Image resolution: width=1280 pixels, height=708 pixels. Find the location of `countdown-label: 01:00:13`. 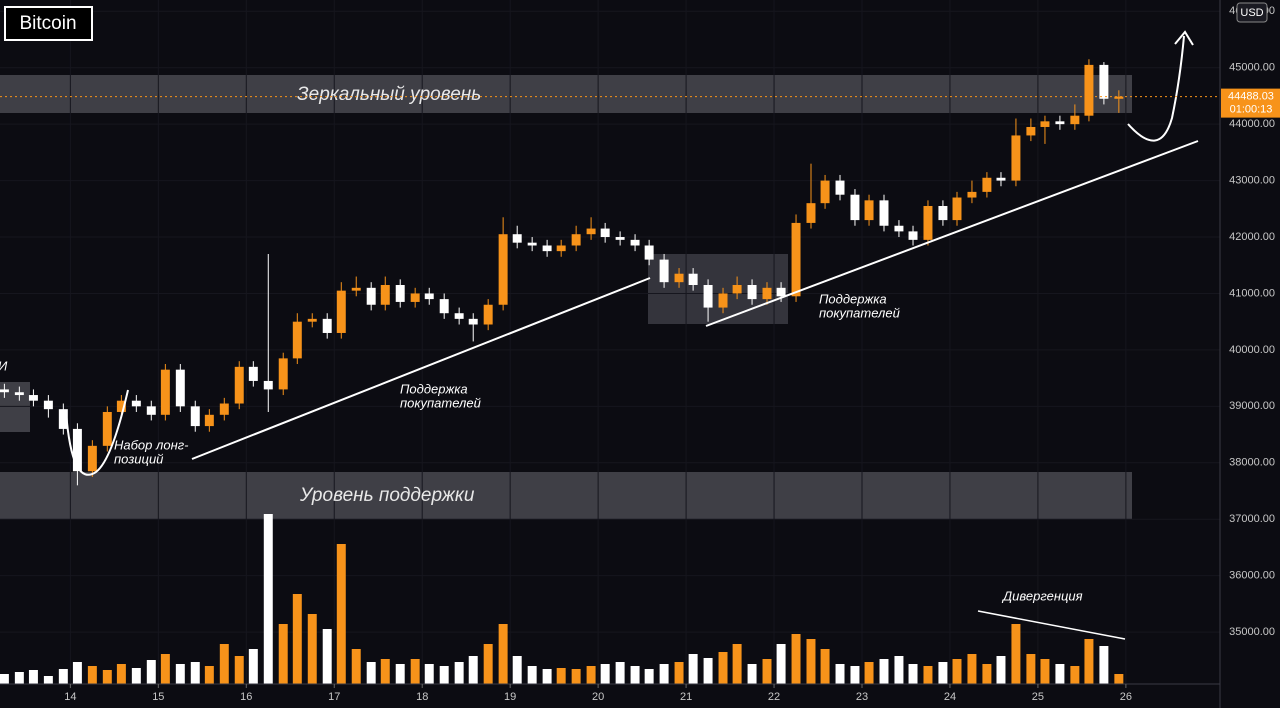

countdown-label: 01:00:13 is located at coordinates (1251, 110).